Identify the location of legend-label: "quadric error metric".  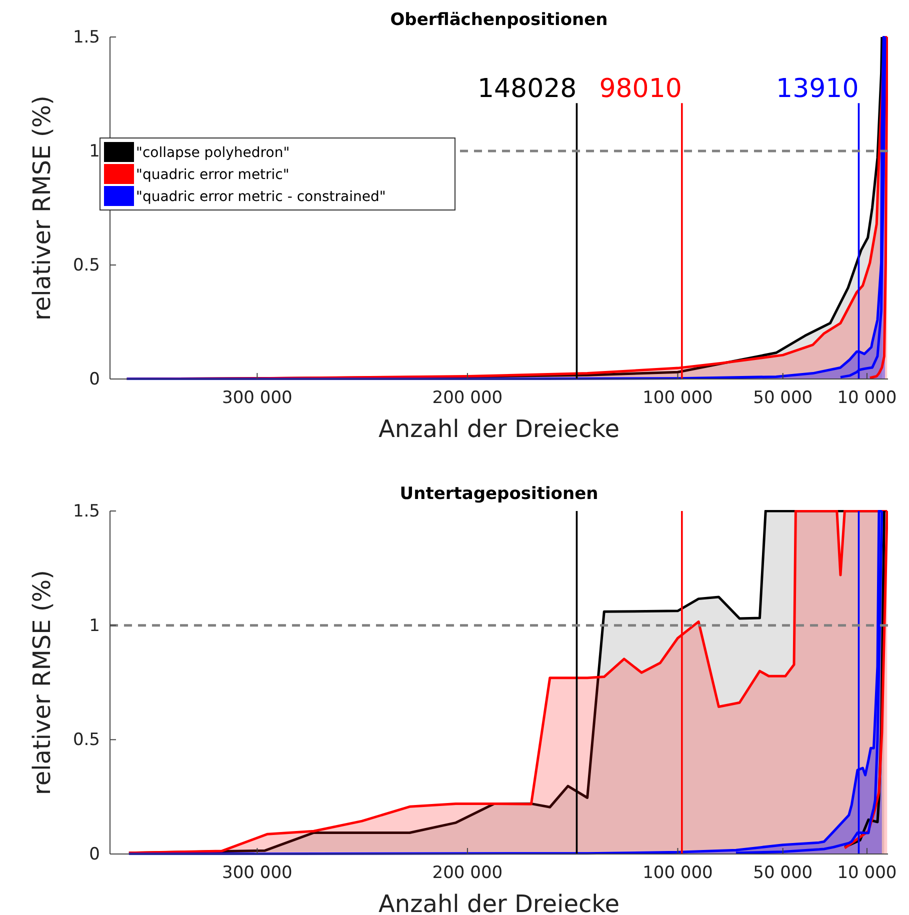
(213, 175).